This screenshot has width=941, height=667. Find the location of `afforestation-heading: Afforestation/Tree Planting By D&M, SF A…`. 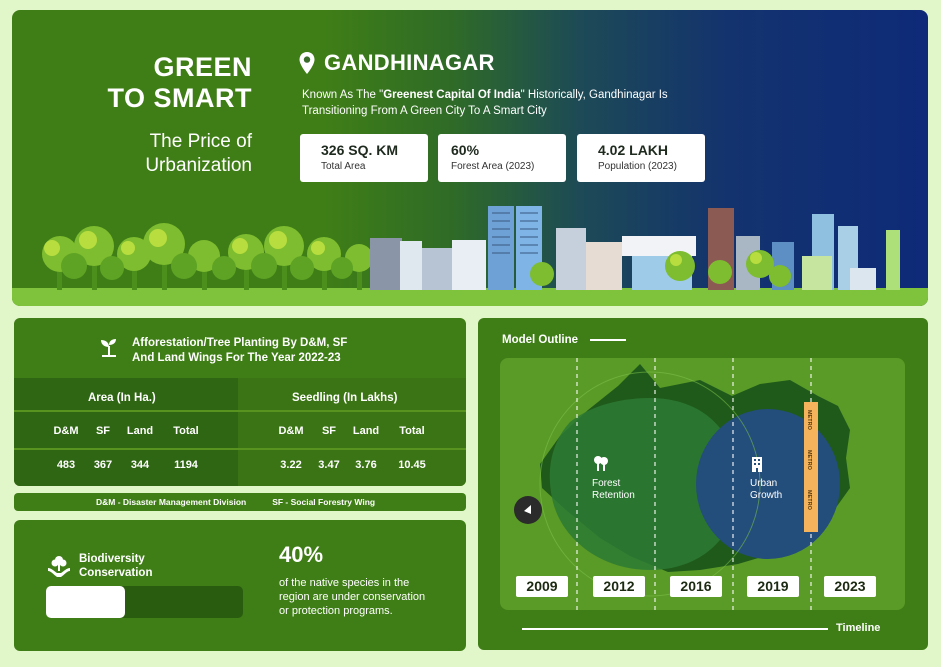

afforestation-heading: Afforestation/Tree Planting By D&M, SF A… is located at coordinates (222, 351).